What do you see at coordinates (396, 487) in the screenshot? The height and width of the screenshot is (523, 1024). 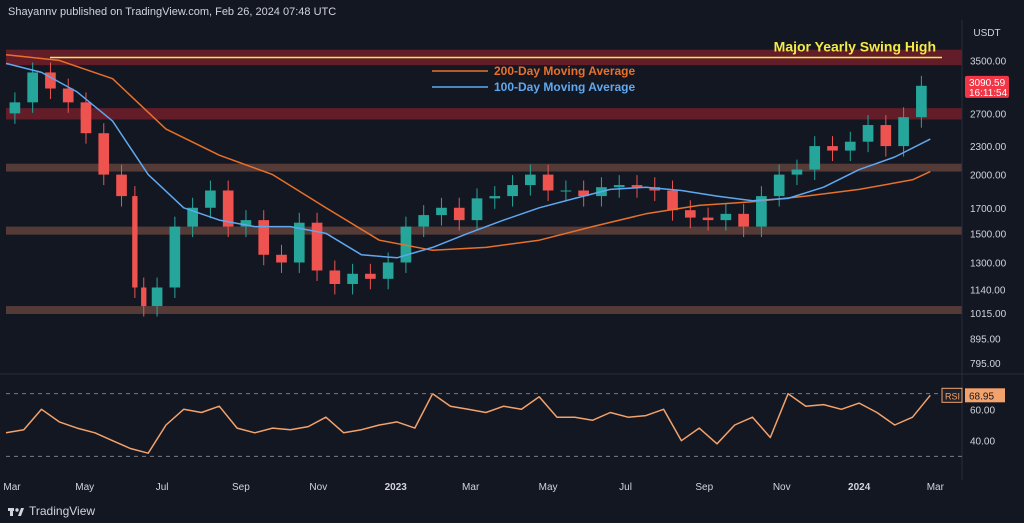 I see `time-tick-label: 2023` at bounding box center [396, 487].